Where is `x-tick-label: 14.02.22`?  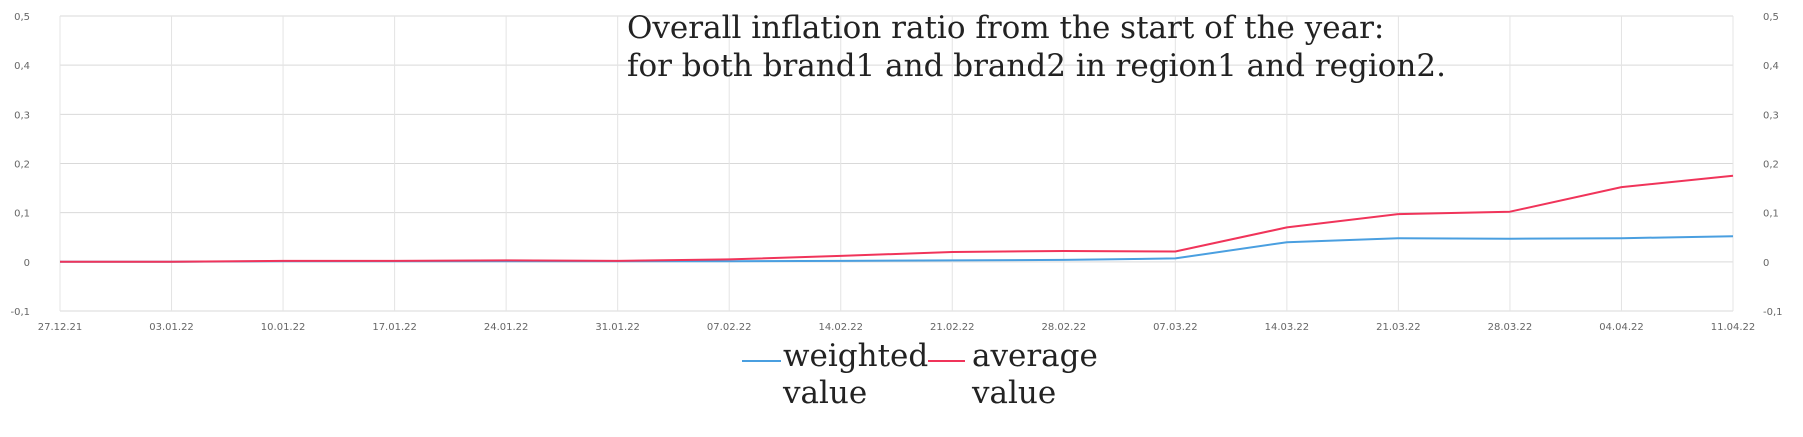
x-tick-label: 14.02.22 is located at coordinates (840, 327).